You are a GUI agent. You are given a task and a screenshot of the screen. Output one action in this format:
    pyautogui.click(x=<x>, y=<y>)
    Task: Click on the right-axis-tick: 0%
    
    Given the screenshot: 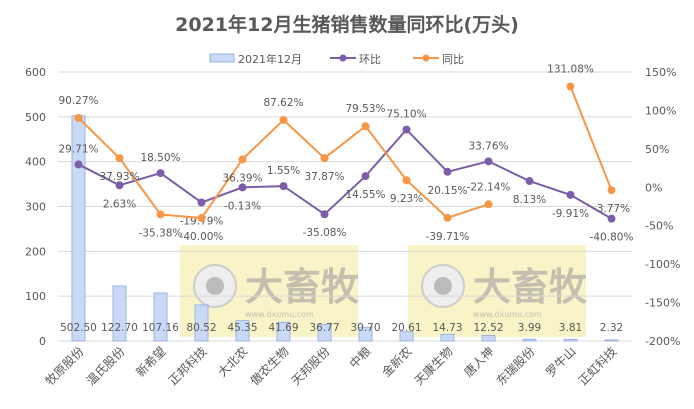 What is the action you would take?
    pyautogui.click(x=653, y=187)
    